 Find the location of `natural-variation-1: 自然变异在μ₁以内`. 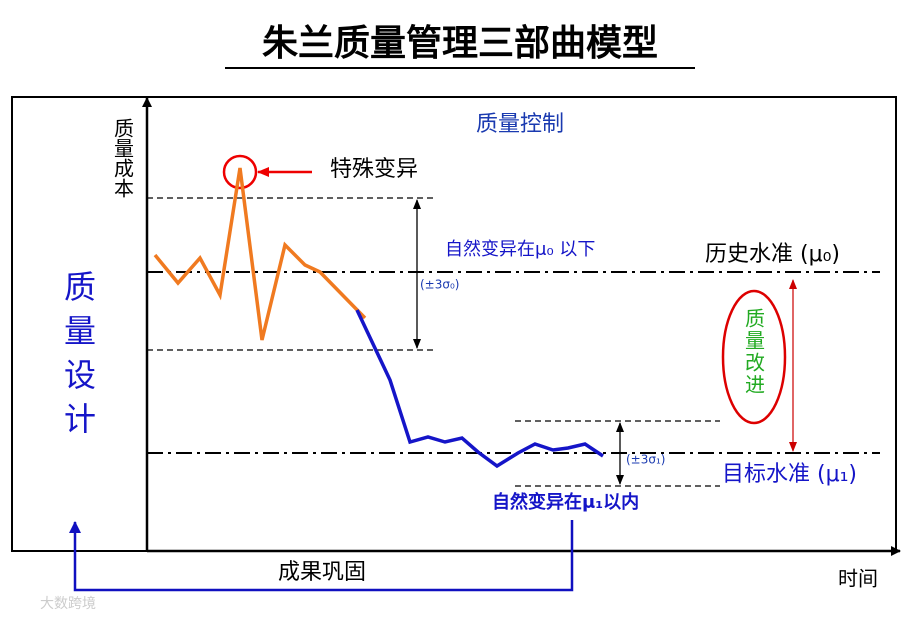

natural-variation-1: 自然变异在μ₁以内 is located at coordinates (565, 502).